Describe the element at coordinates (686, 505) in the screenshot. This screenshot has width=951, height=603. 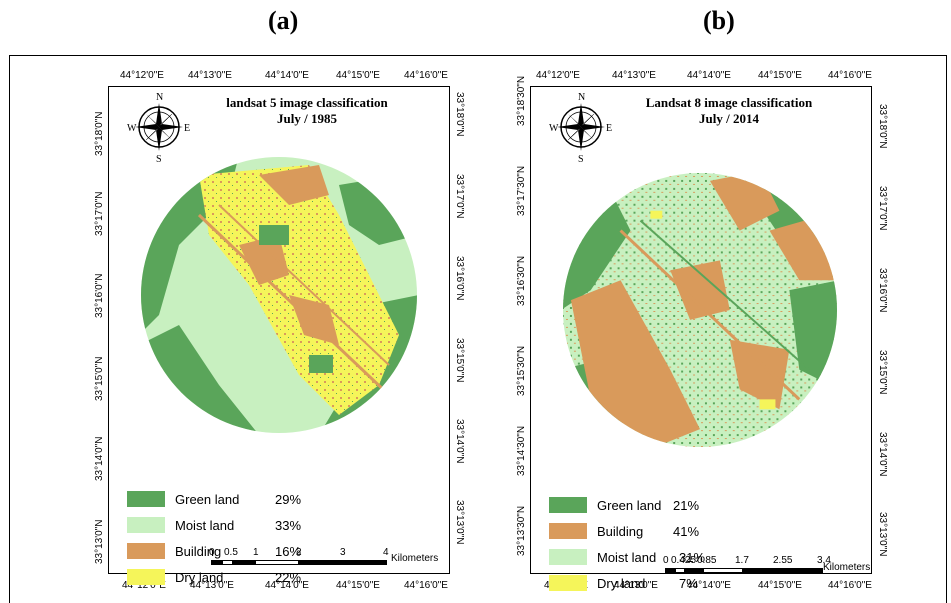
I see `legend-pct: 21%` at that location.